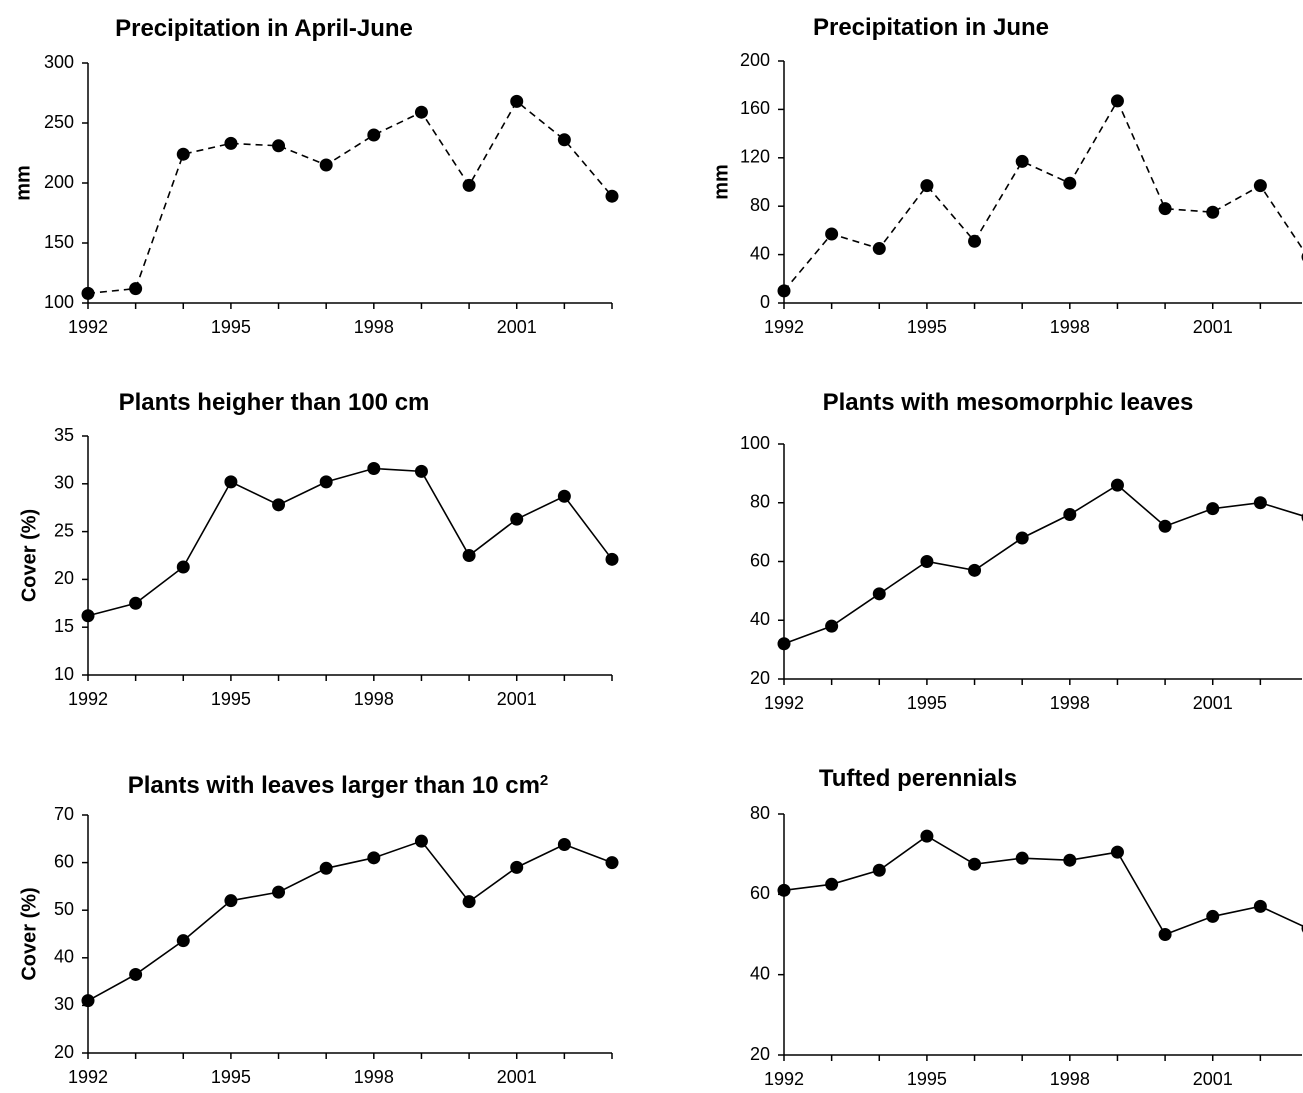 This screenshot has width=1303, height=1093. Describe the element at coordinates (64, 435) in the screenshot. I see `y-tick-label: 35` at that location.